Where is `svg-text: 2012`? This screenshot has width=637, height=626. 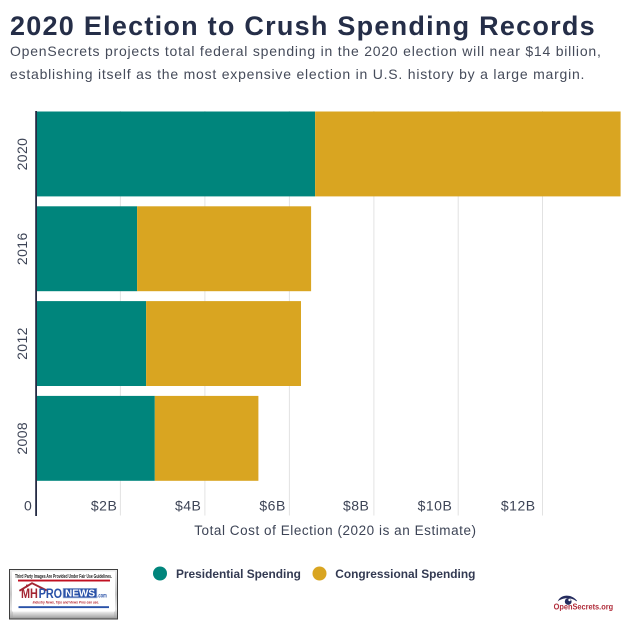
svg-text: 2012 is located at coordinates (22, 343).